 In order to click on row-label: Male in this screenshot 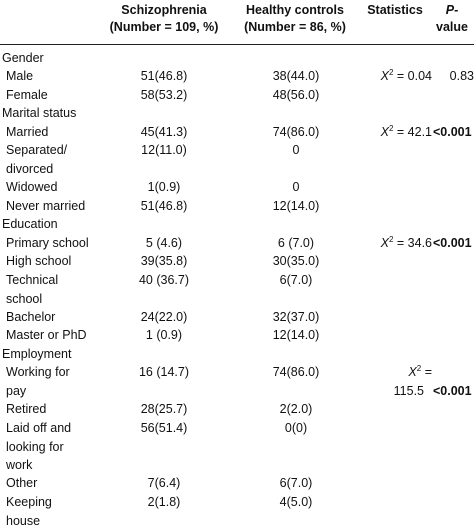, I will do `click(20, 76)`.